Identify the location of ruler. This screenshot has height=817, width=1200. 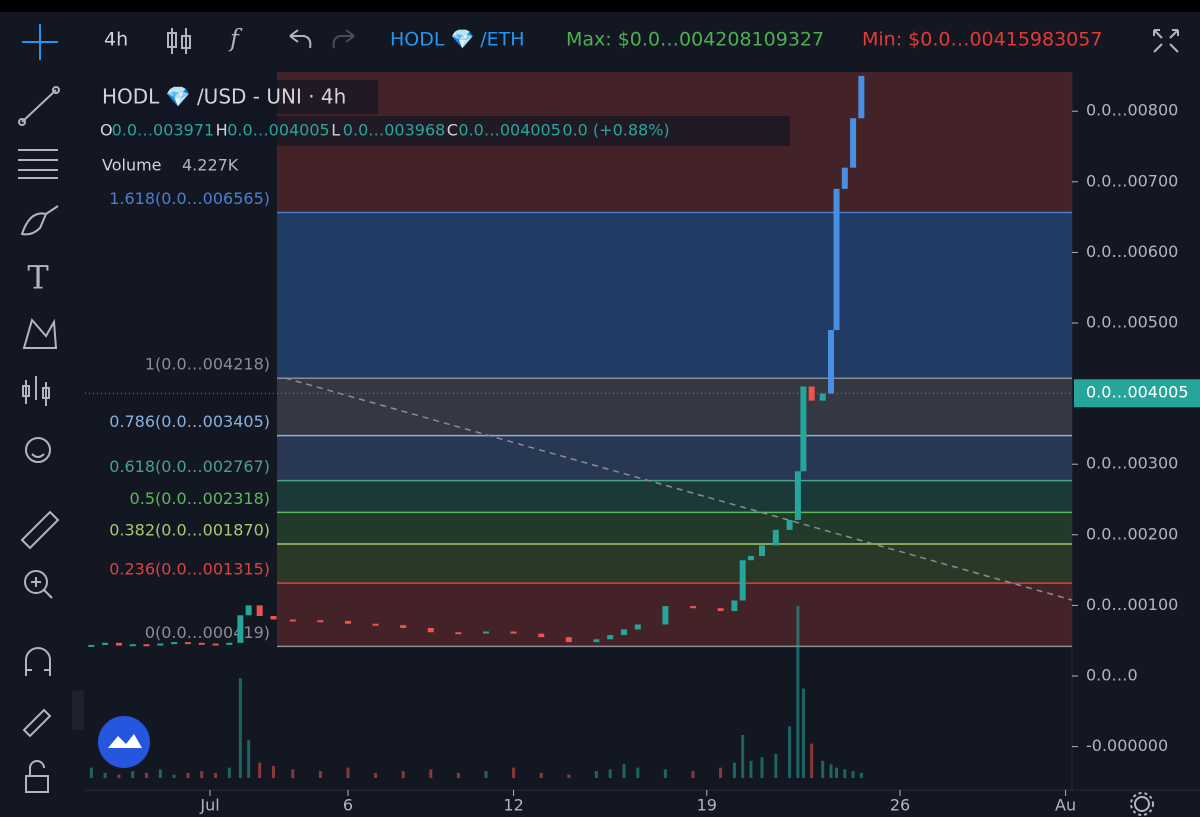
(40, 530).